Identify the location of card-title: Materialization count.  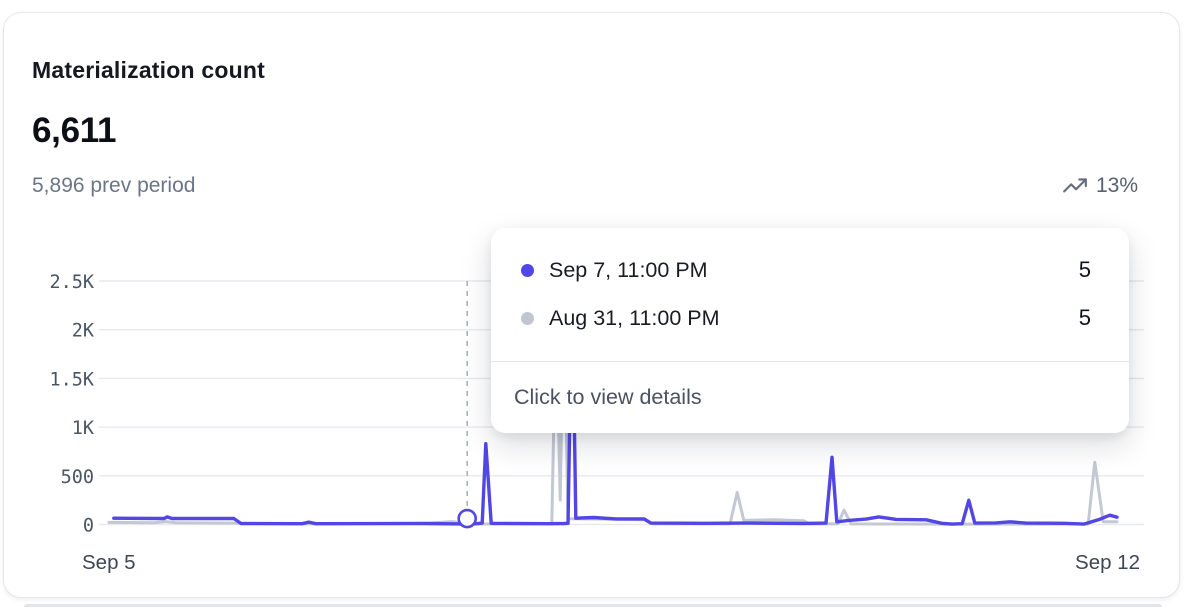
(148, 70).